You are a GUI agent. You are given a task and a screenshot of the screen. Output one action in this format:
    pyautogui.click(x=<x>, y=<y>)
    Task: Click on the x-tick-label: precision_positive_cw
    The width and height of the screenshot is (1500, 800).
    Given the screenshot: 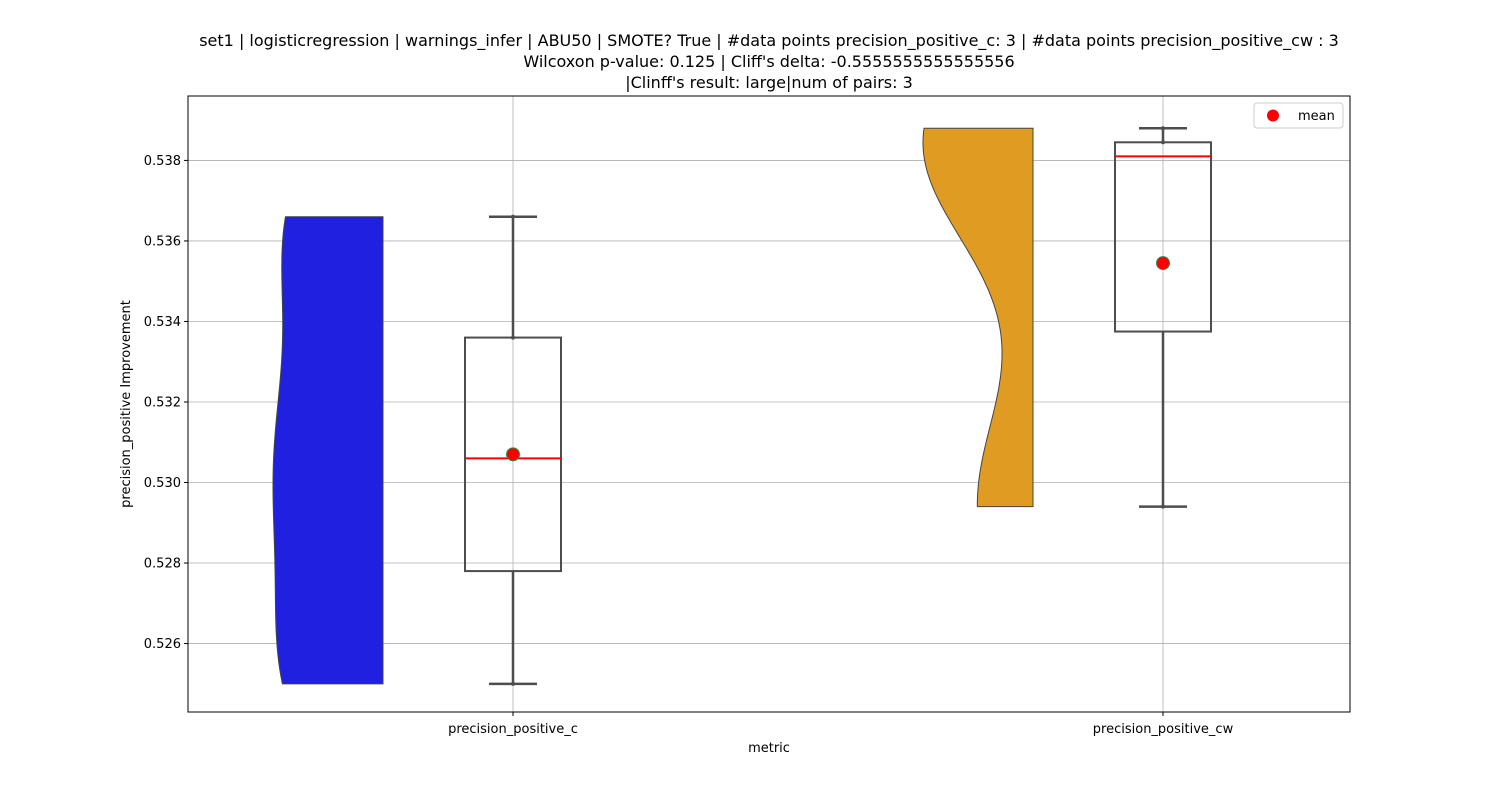 What is the action you would take?
    pyautogui.click(x=1163, y=729)
    